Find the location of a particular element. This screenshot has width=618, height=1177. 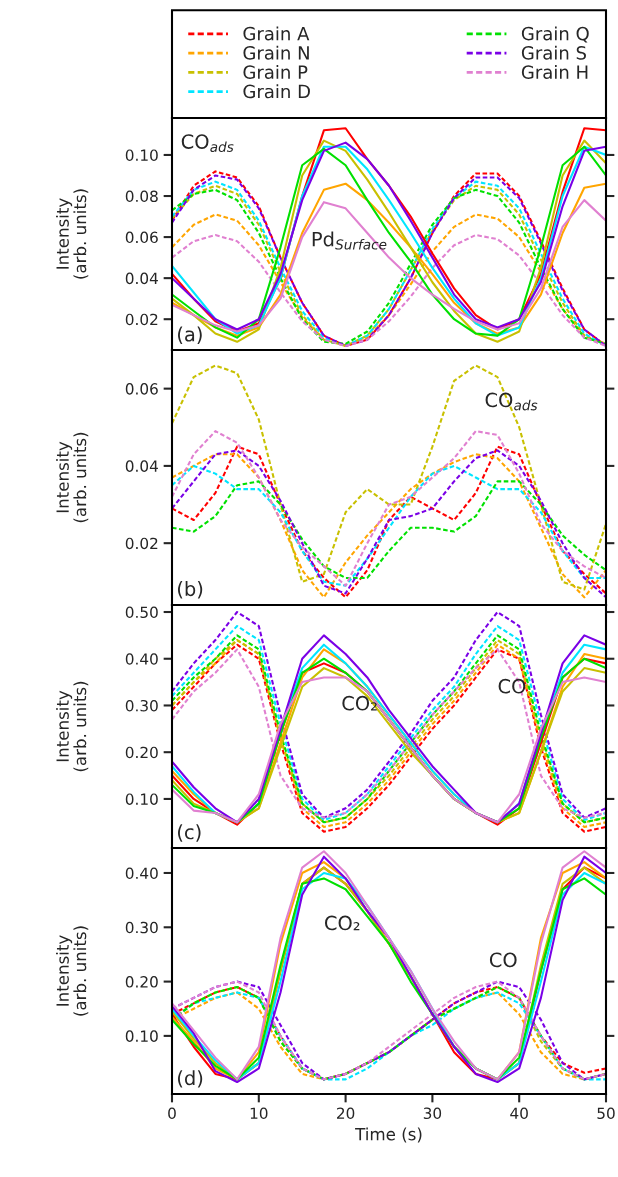

x-tick-label: 30 is located at coordinates (432, 1113).